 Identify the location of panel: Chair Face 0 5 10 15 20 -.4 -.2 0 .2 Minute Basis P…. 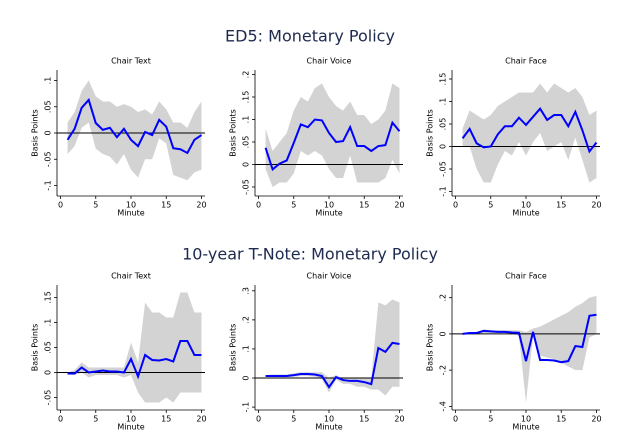
(514, 352).